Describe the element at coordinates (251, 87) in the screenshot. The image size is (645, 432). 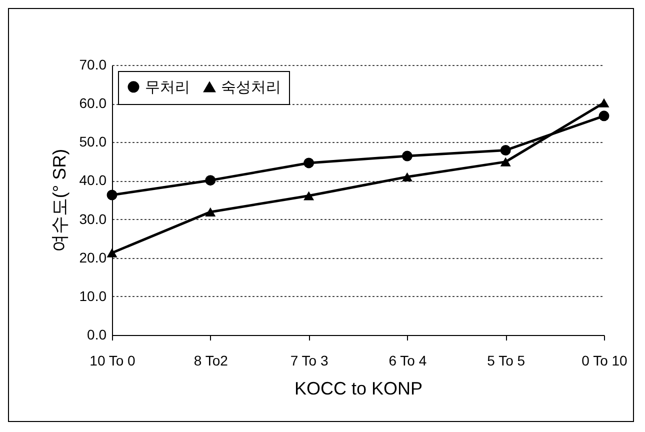
I see `legend-label: 숙성처리` at that location.